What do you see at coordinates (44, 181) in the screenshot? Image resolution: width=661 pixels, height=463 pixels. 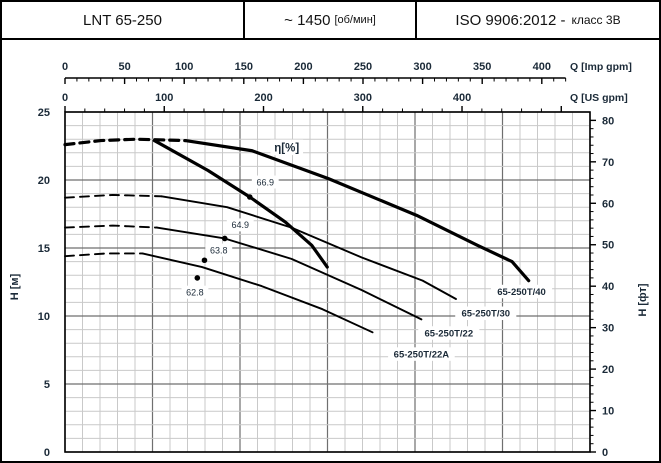 I see `h-m-tick-label: 20` at bounding box center [44, 181].